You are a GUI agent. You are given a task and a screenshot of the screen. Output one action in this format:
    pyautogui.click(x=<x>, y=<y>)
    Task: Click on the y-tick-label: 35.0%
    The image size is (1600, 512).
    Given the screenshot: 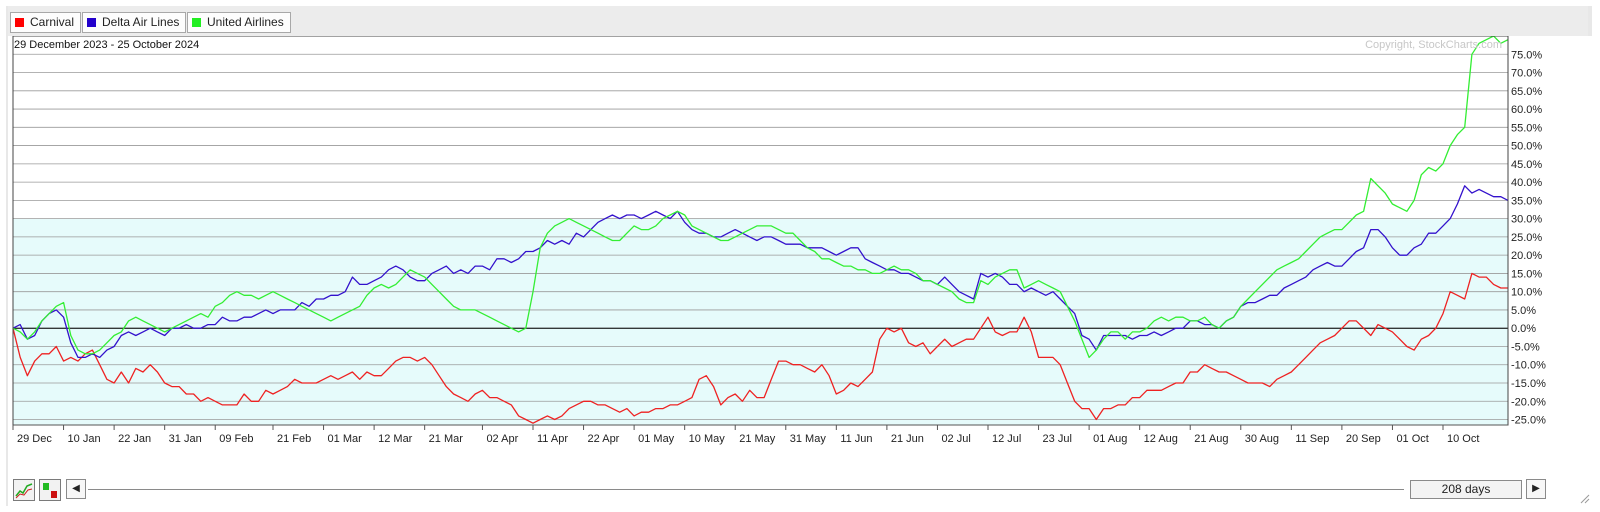 What is the action you would take?
    pyautogui.click(x=1526, y=201)
    